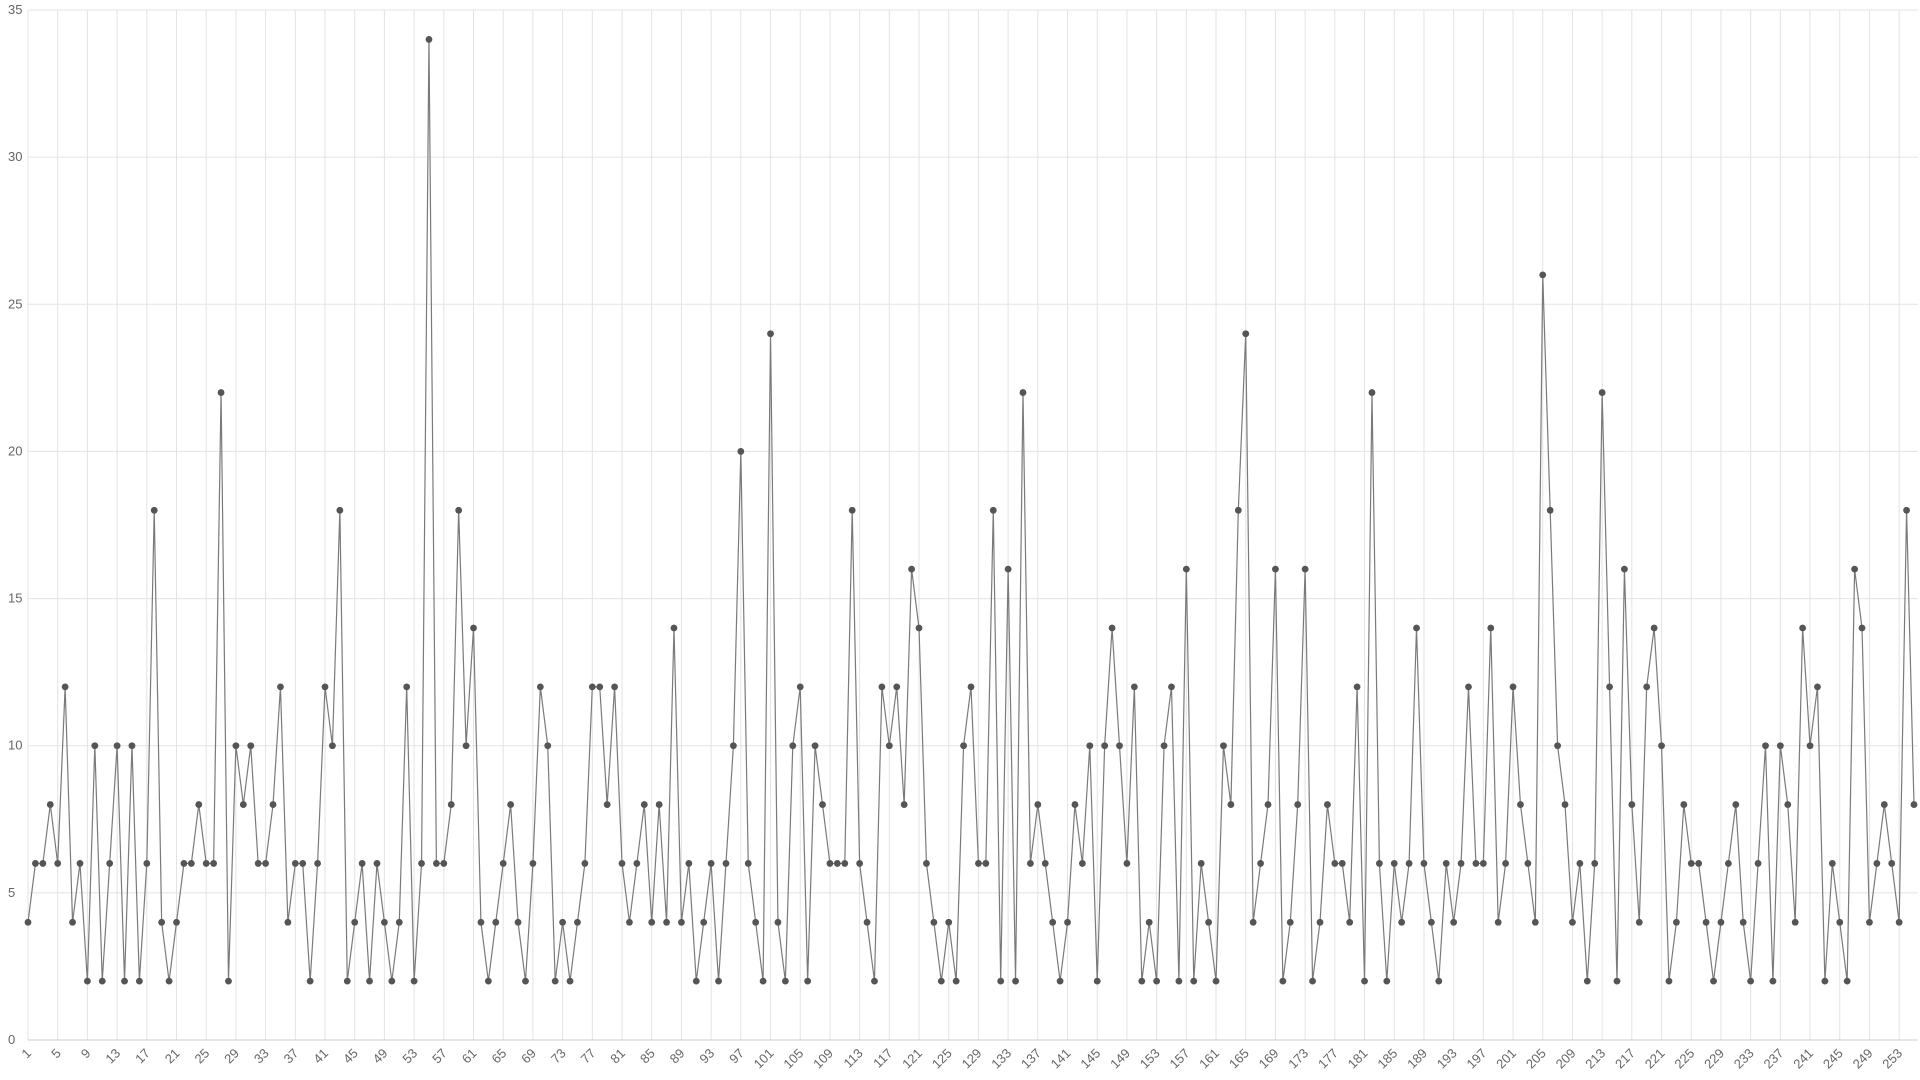 The height and width of the screenshot is (1080, 1920). Describe the element at coordinates (469, 1056) in the screenshot. I see `x-tick-label: 61` at that location.